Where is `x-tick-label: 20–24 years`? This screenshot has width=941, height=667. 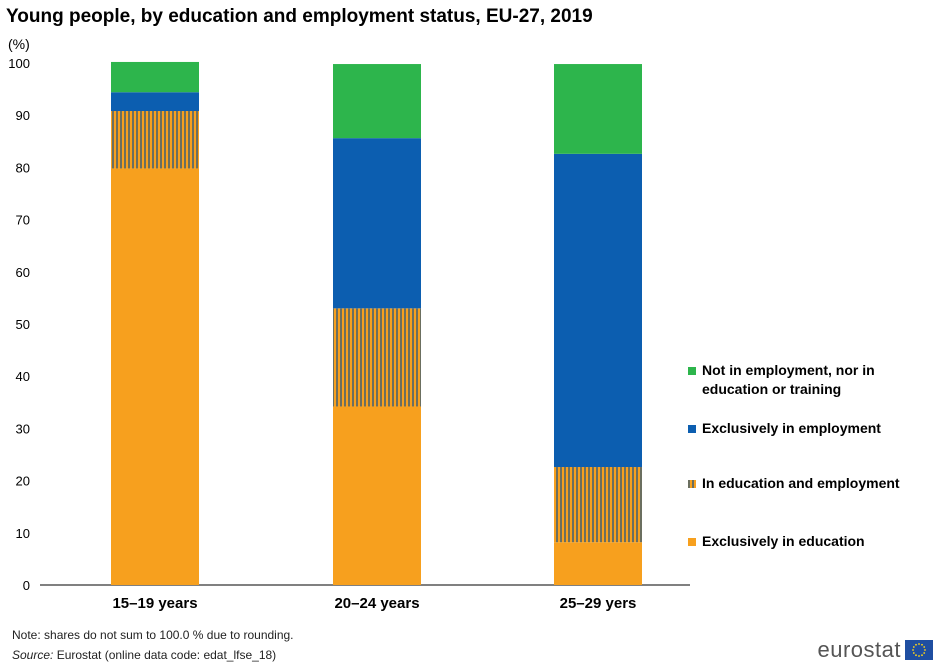
x-tick-label: 20–24 years is located at coordinates (376, 603).